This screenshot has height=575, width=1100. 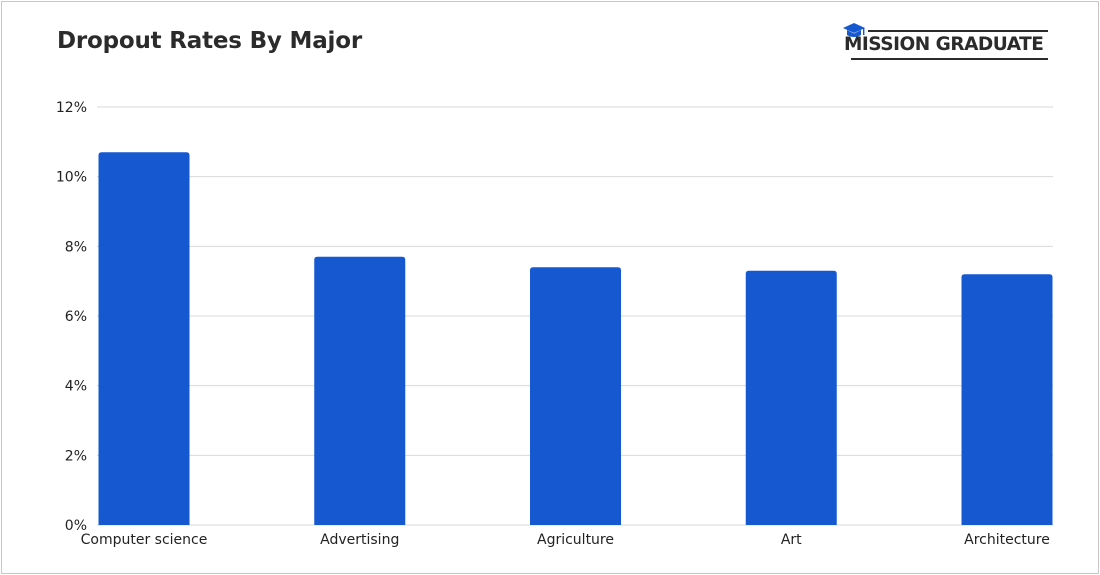 I want to click on x-category-label: Agriculture, so click(x=575, y=540).